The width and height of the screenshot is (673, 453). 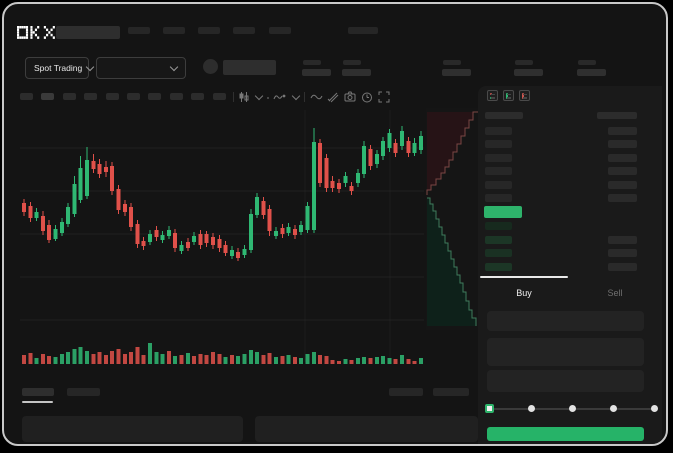 What do you see at coordinates (524, 95) in the screenshot?
I see `orderbook-asks-icon` at bounding box center [524, 95].